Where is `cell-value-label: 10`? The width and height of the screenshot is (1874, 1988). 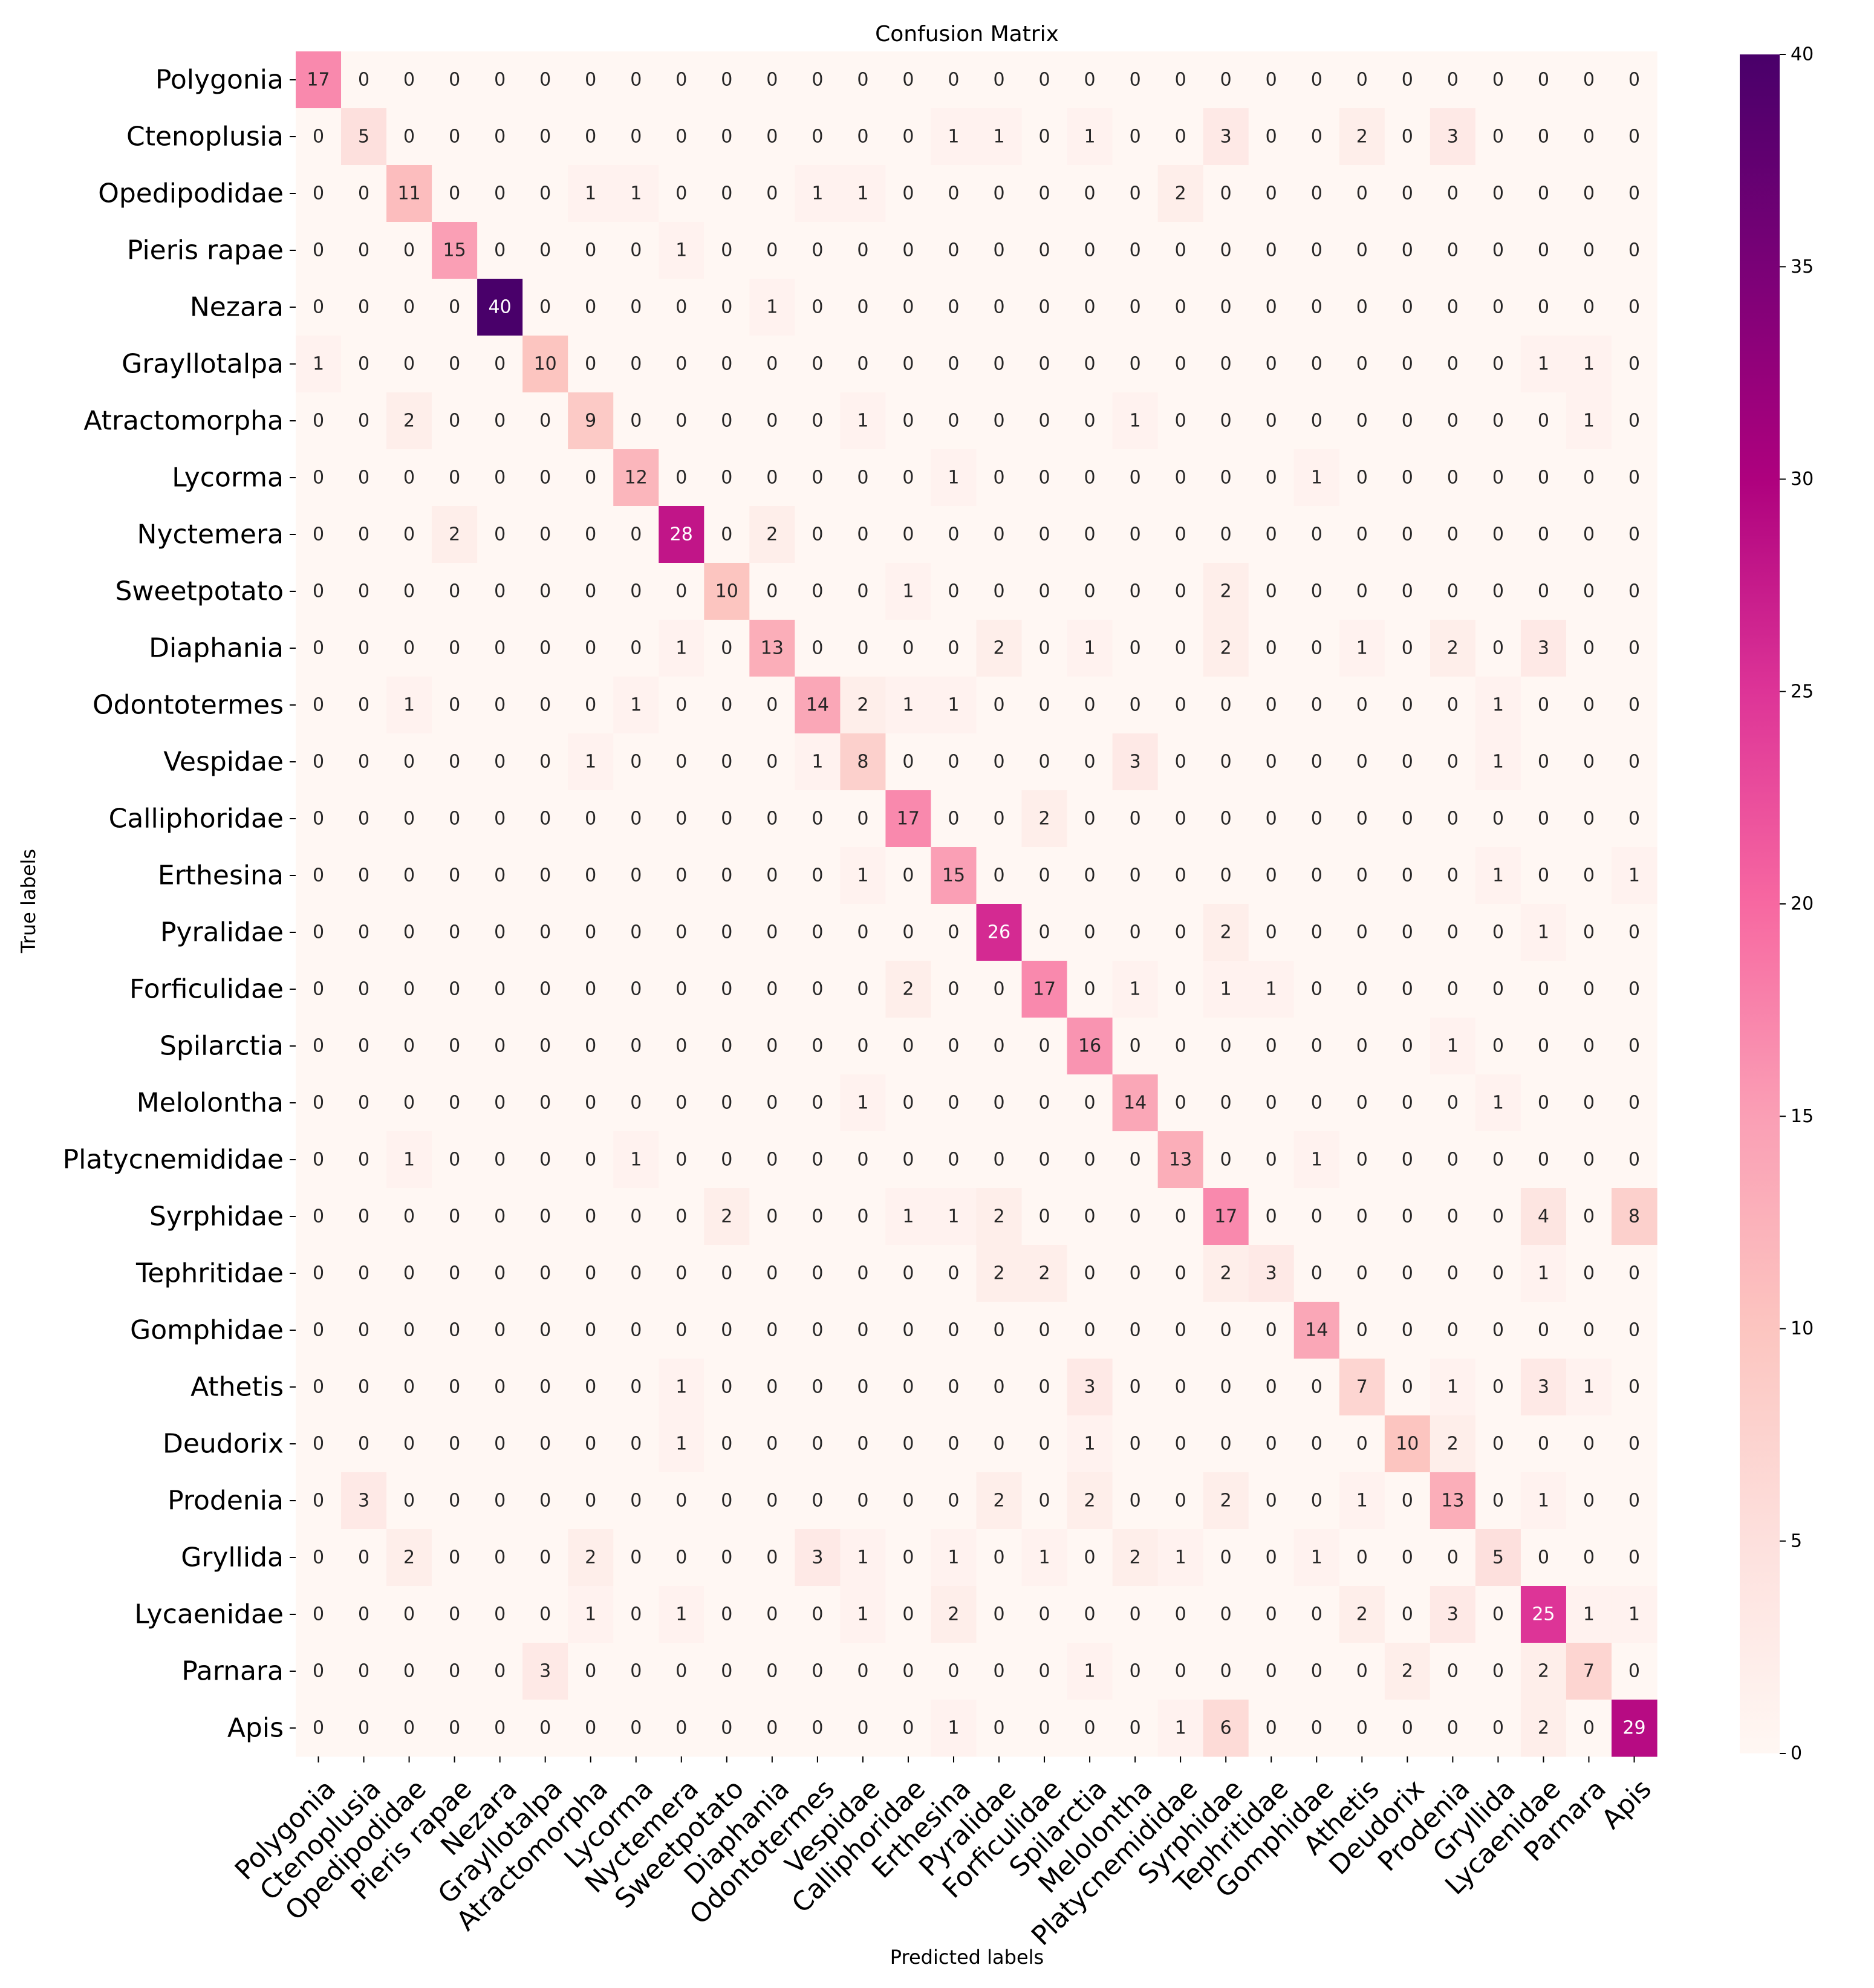 cell-value-label: 10 is located at coordinates (726, 591).